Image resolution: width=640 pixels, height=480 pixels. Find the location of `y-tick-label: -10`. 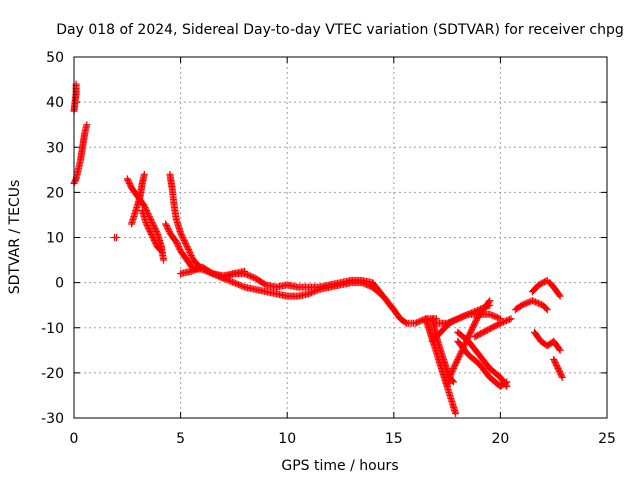

y-tick-label: -10 is located at coordinates (52, 329).